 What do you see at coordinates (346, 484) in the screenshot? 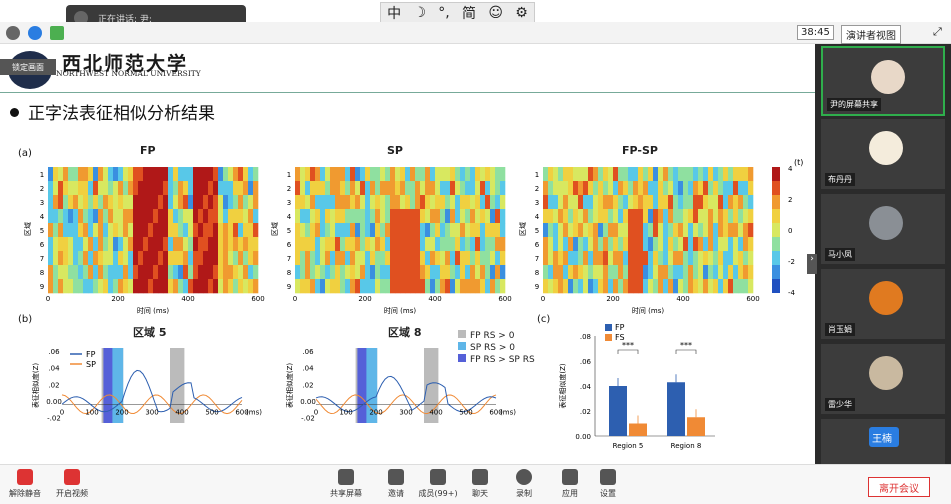
I see `share-screen-button: 共享屏幕` at bounding box center [346, 484].